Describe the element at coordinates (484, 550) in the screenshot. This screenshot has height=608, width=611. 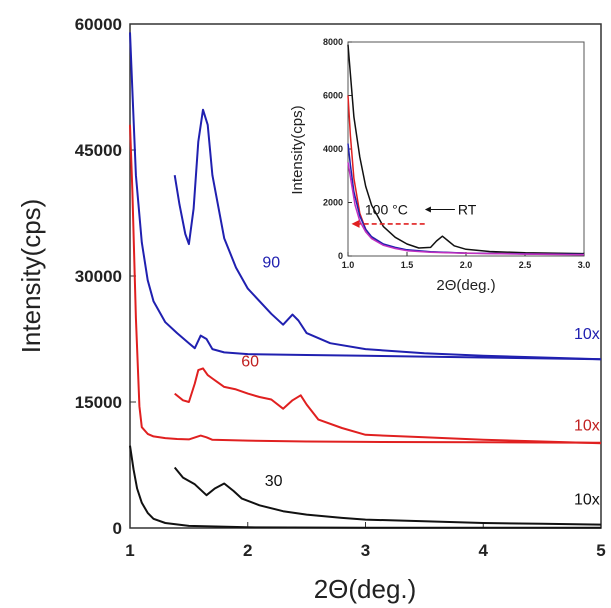
I see `main-x-tick-label: 4` at that location.